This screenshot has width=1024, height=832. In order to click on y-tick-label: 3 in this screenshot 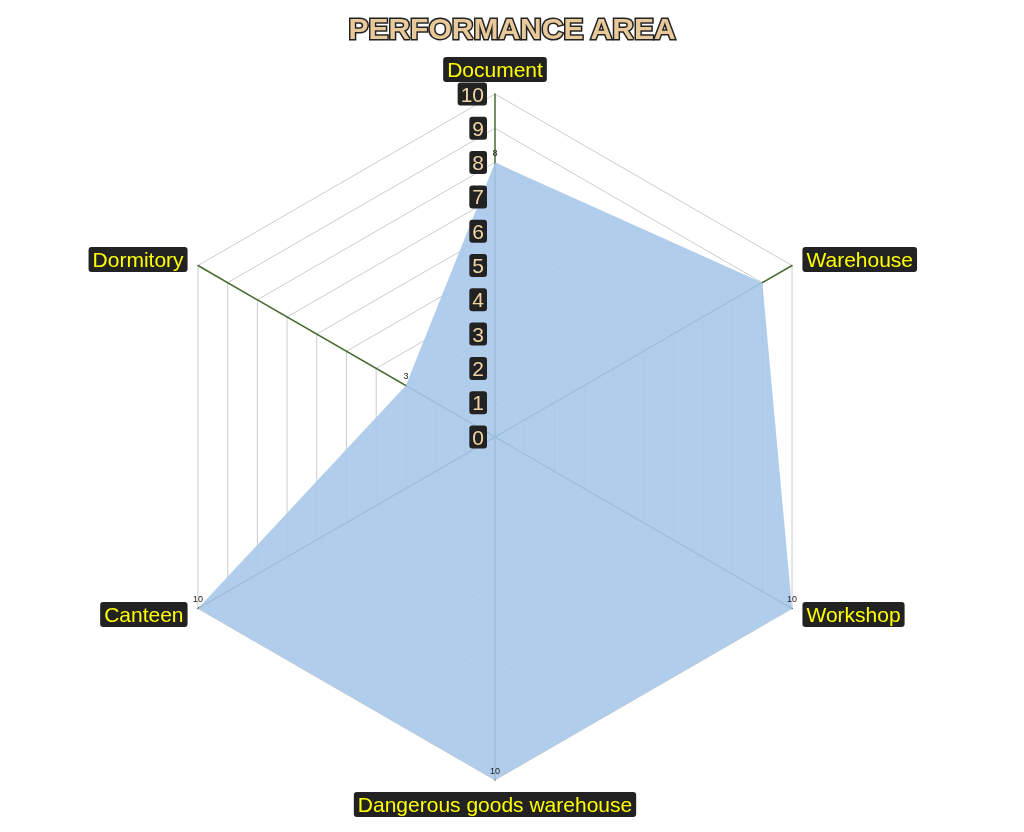, I will do `click(478, 334)`.